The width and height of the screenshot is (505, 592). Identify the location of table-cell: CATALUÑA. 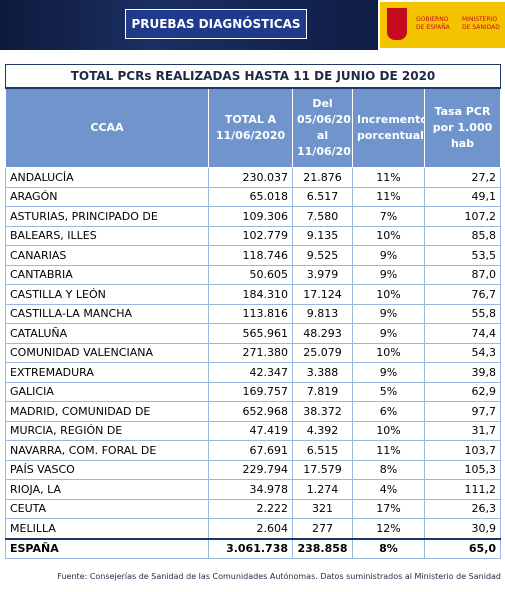
(107, 333).